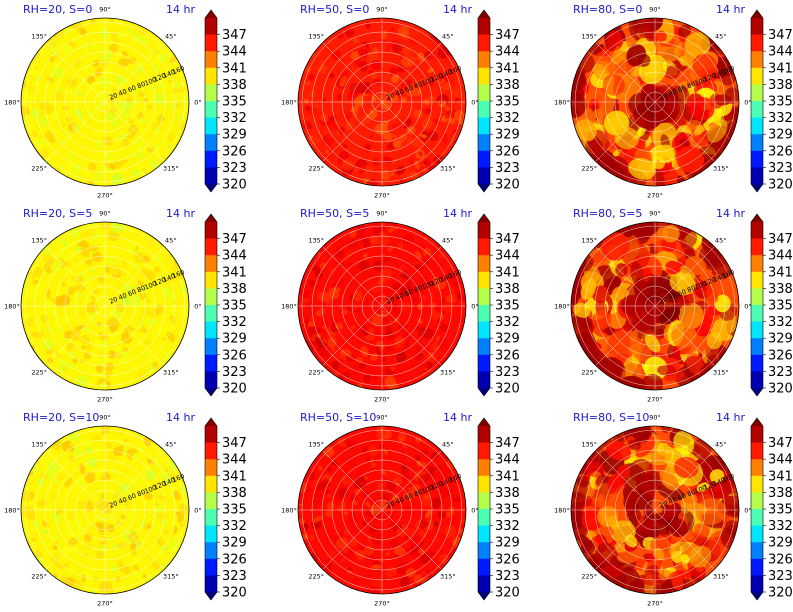 The width and height of the screenshot is (793, 612). Describe the element at coordinates (682, 497) in the screenshot. I see `radial-tick-label: 60` at that location.